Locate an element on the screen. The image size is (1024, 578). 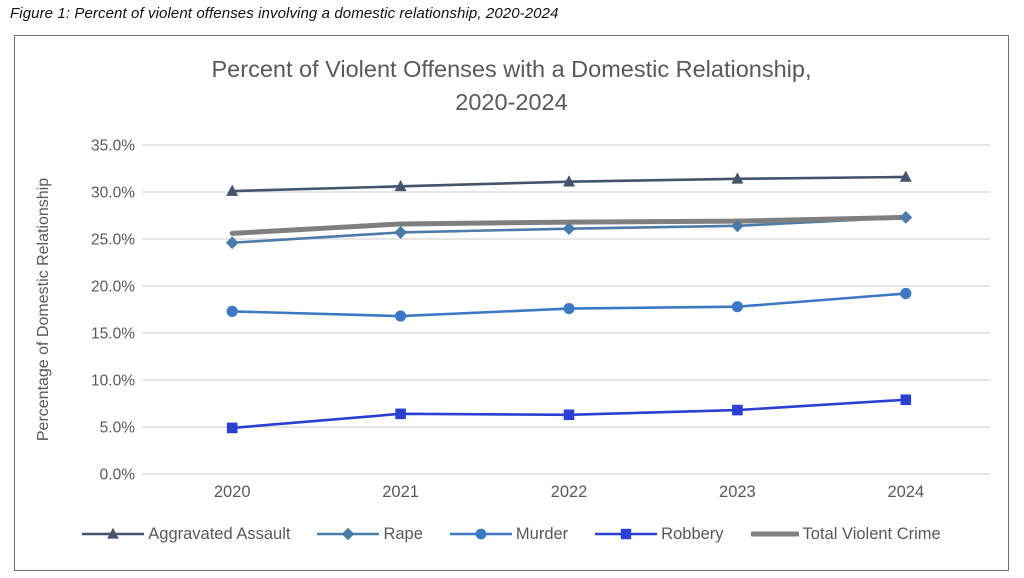
x-tick-label: 2022 is located at coordinates (569, 492).